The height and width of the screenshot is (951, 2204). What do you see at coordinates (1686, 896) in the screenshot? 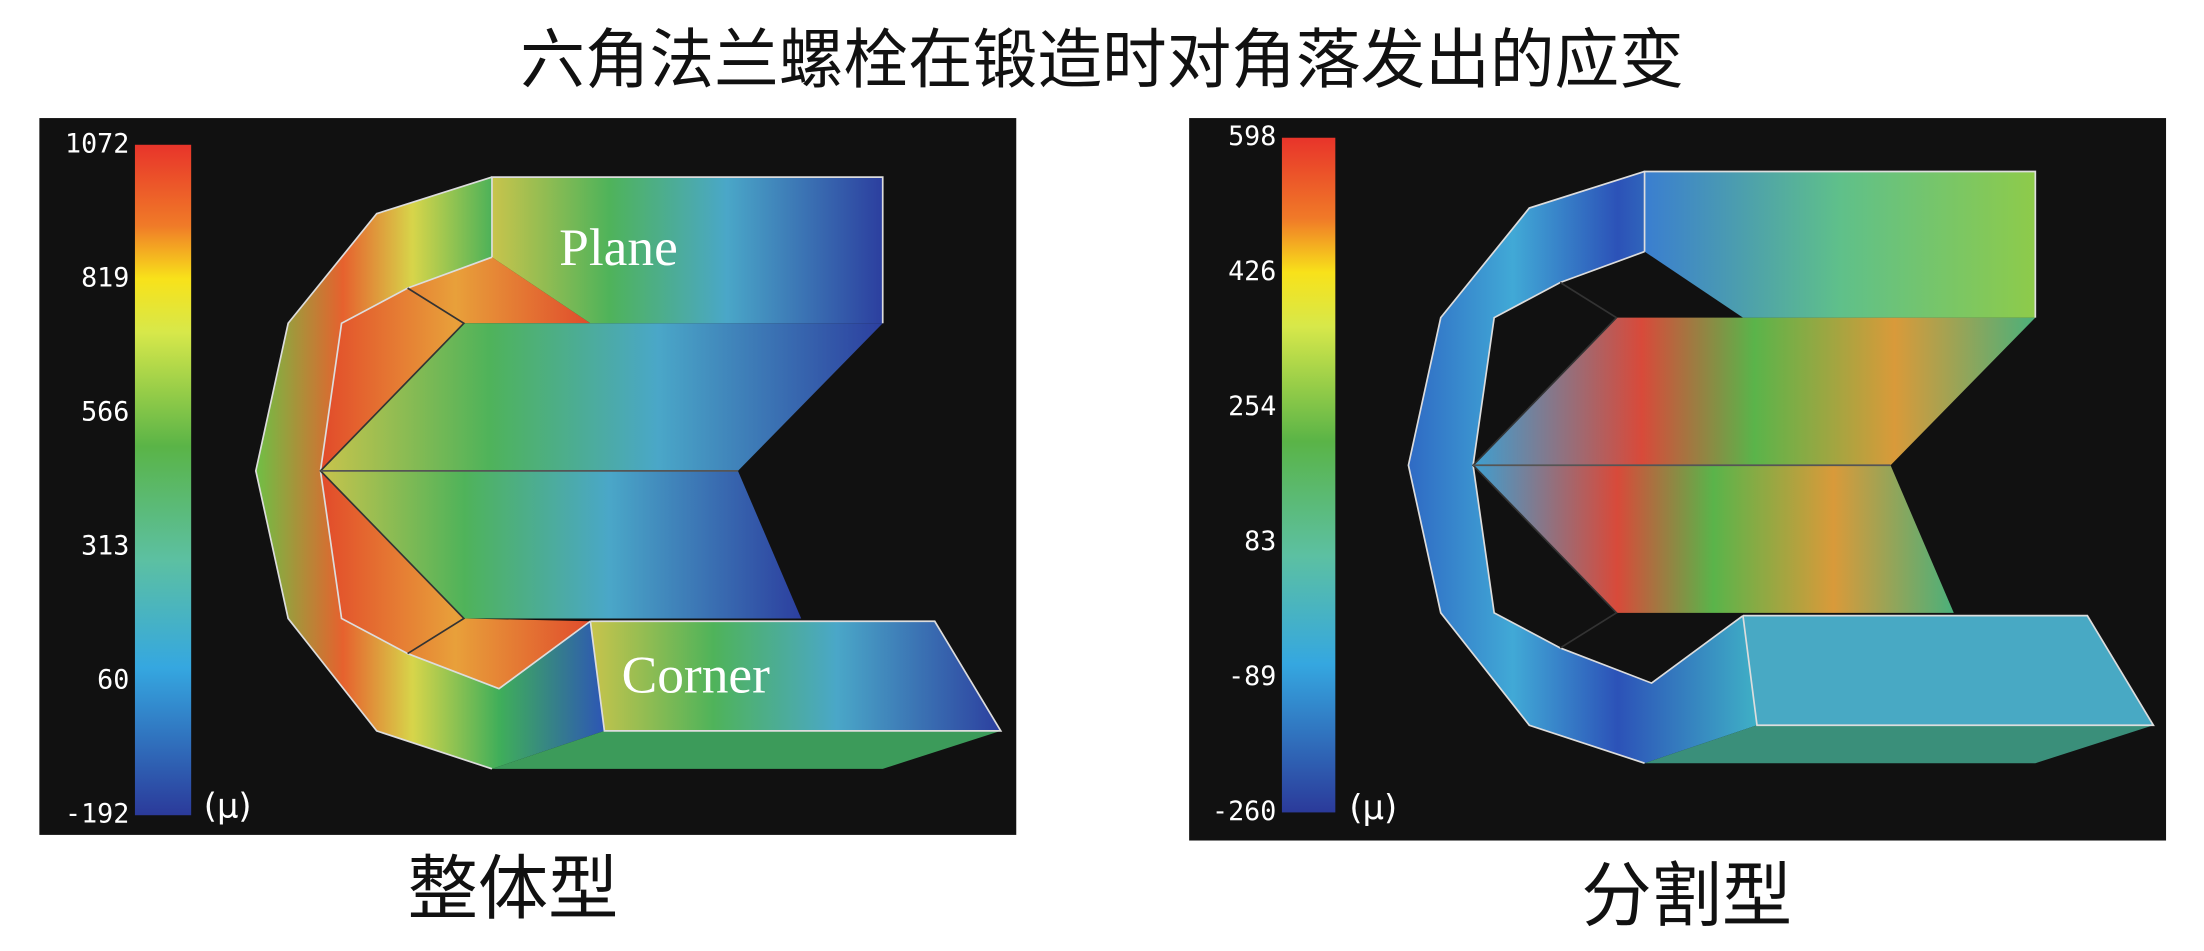
I see `caption: 分割型` at bounding box center [1686, 896].